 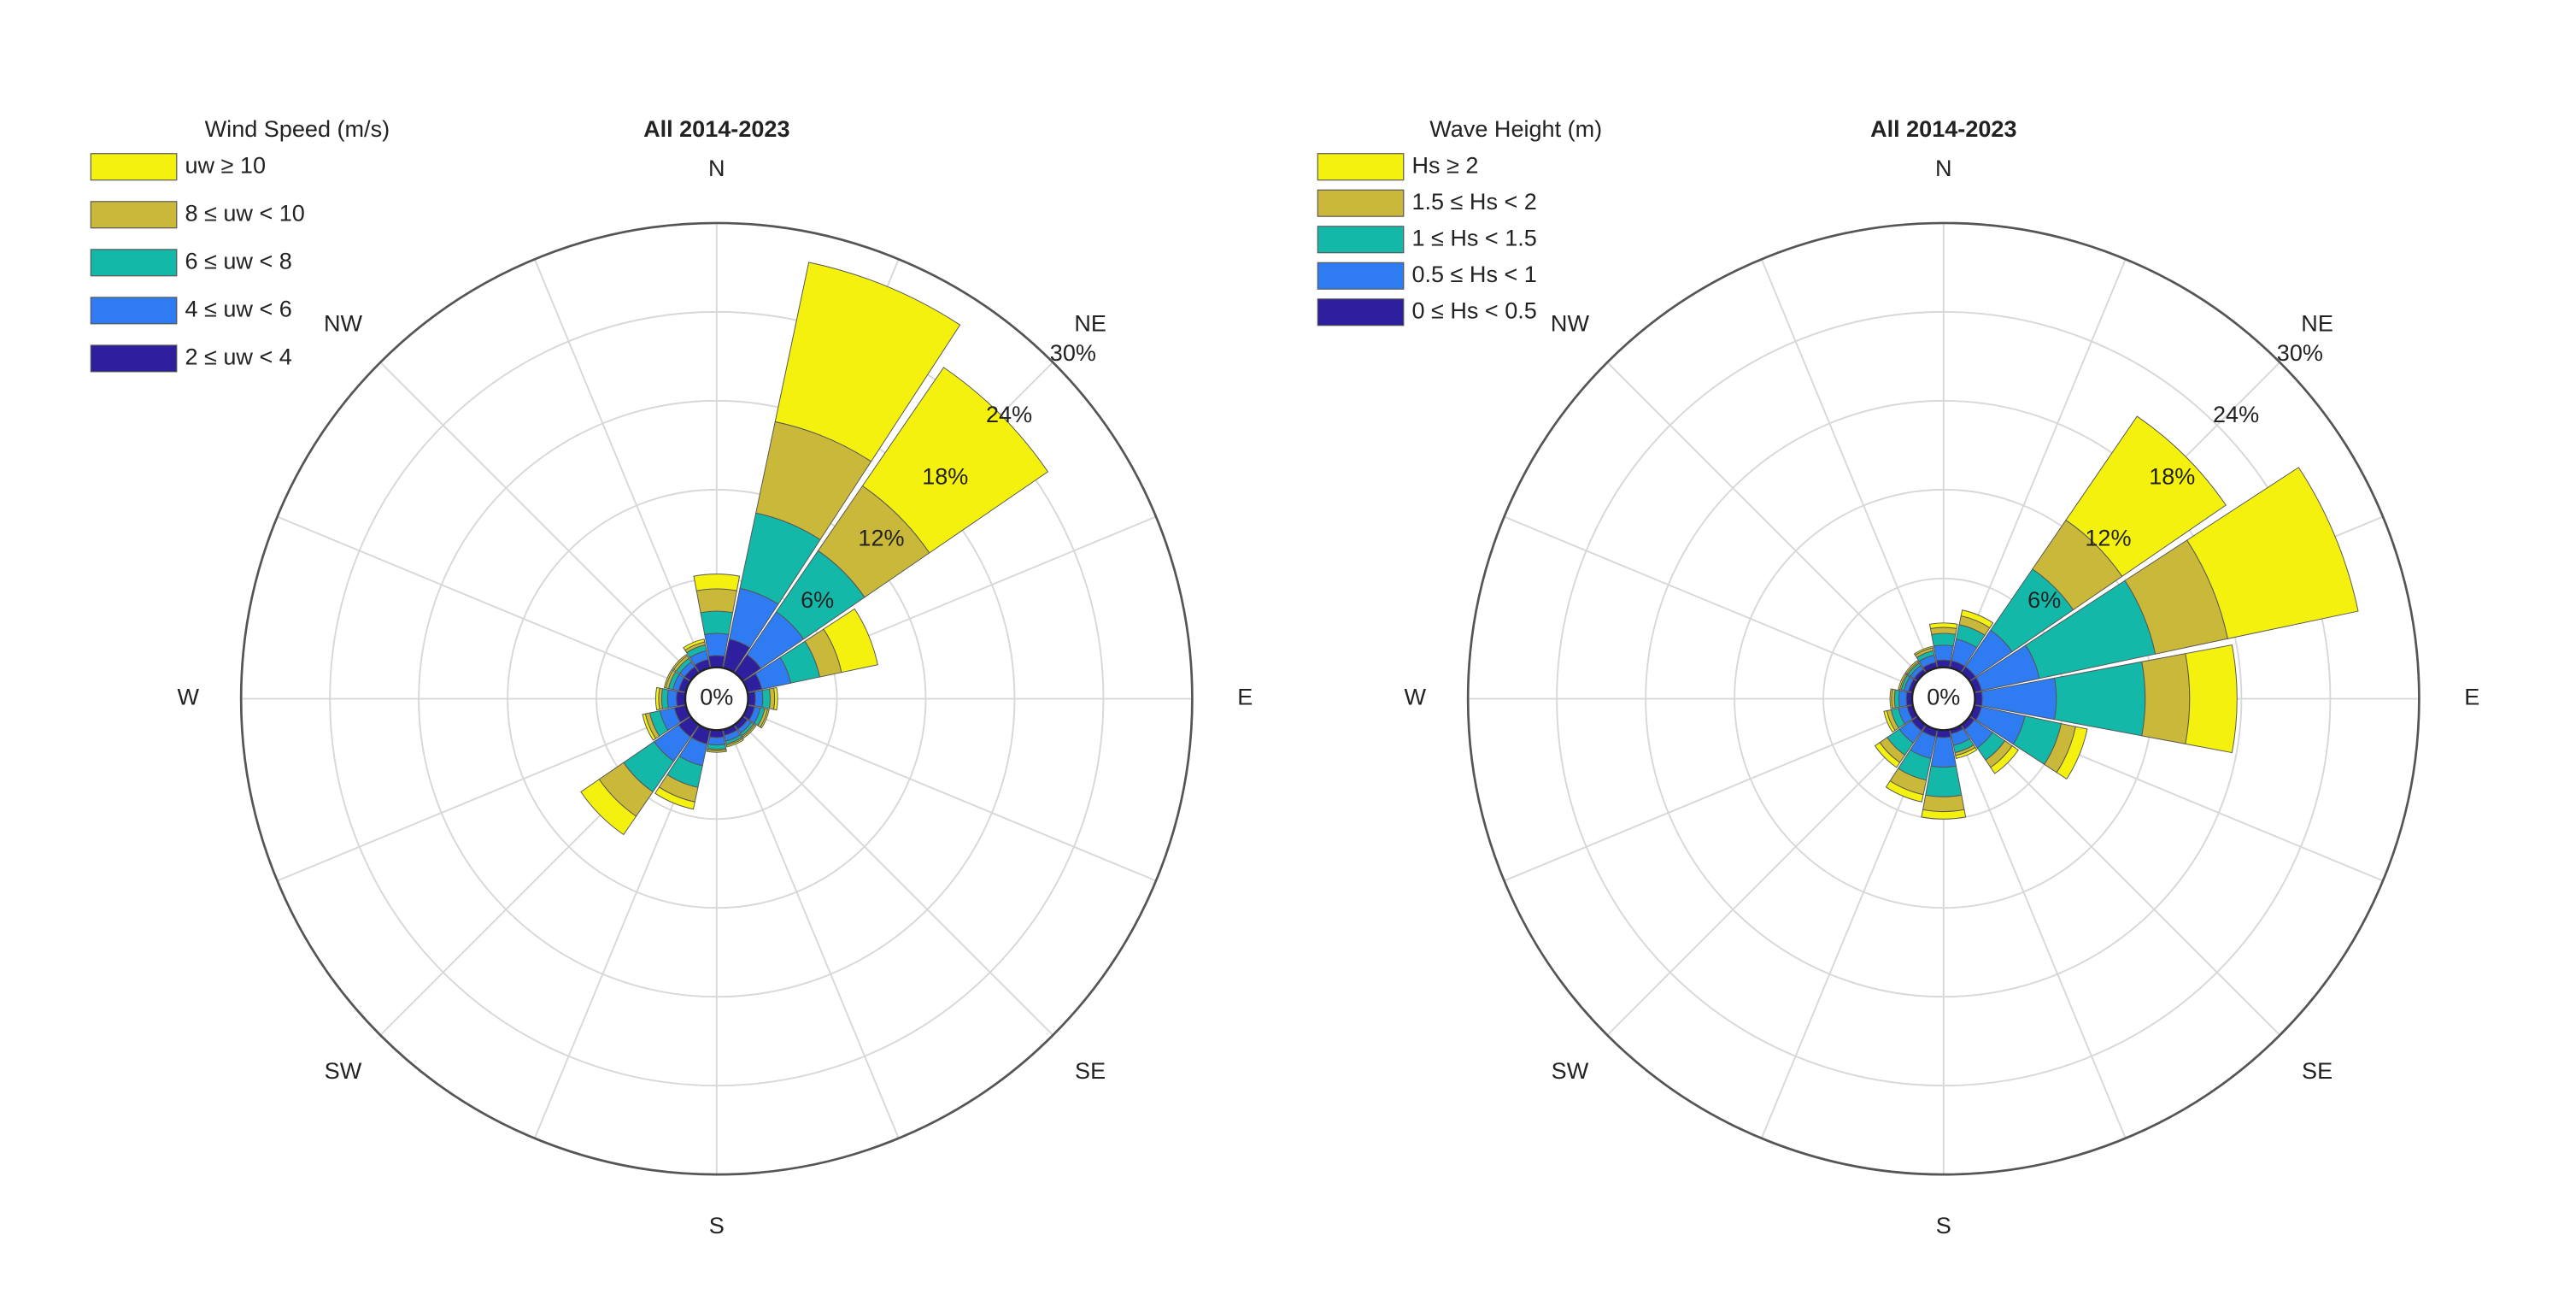 I want to click on legend-label: uw ≥ 10, so click(x=225, y=165).